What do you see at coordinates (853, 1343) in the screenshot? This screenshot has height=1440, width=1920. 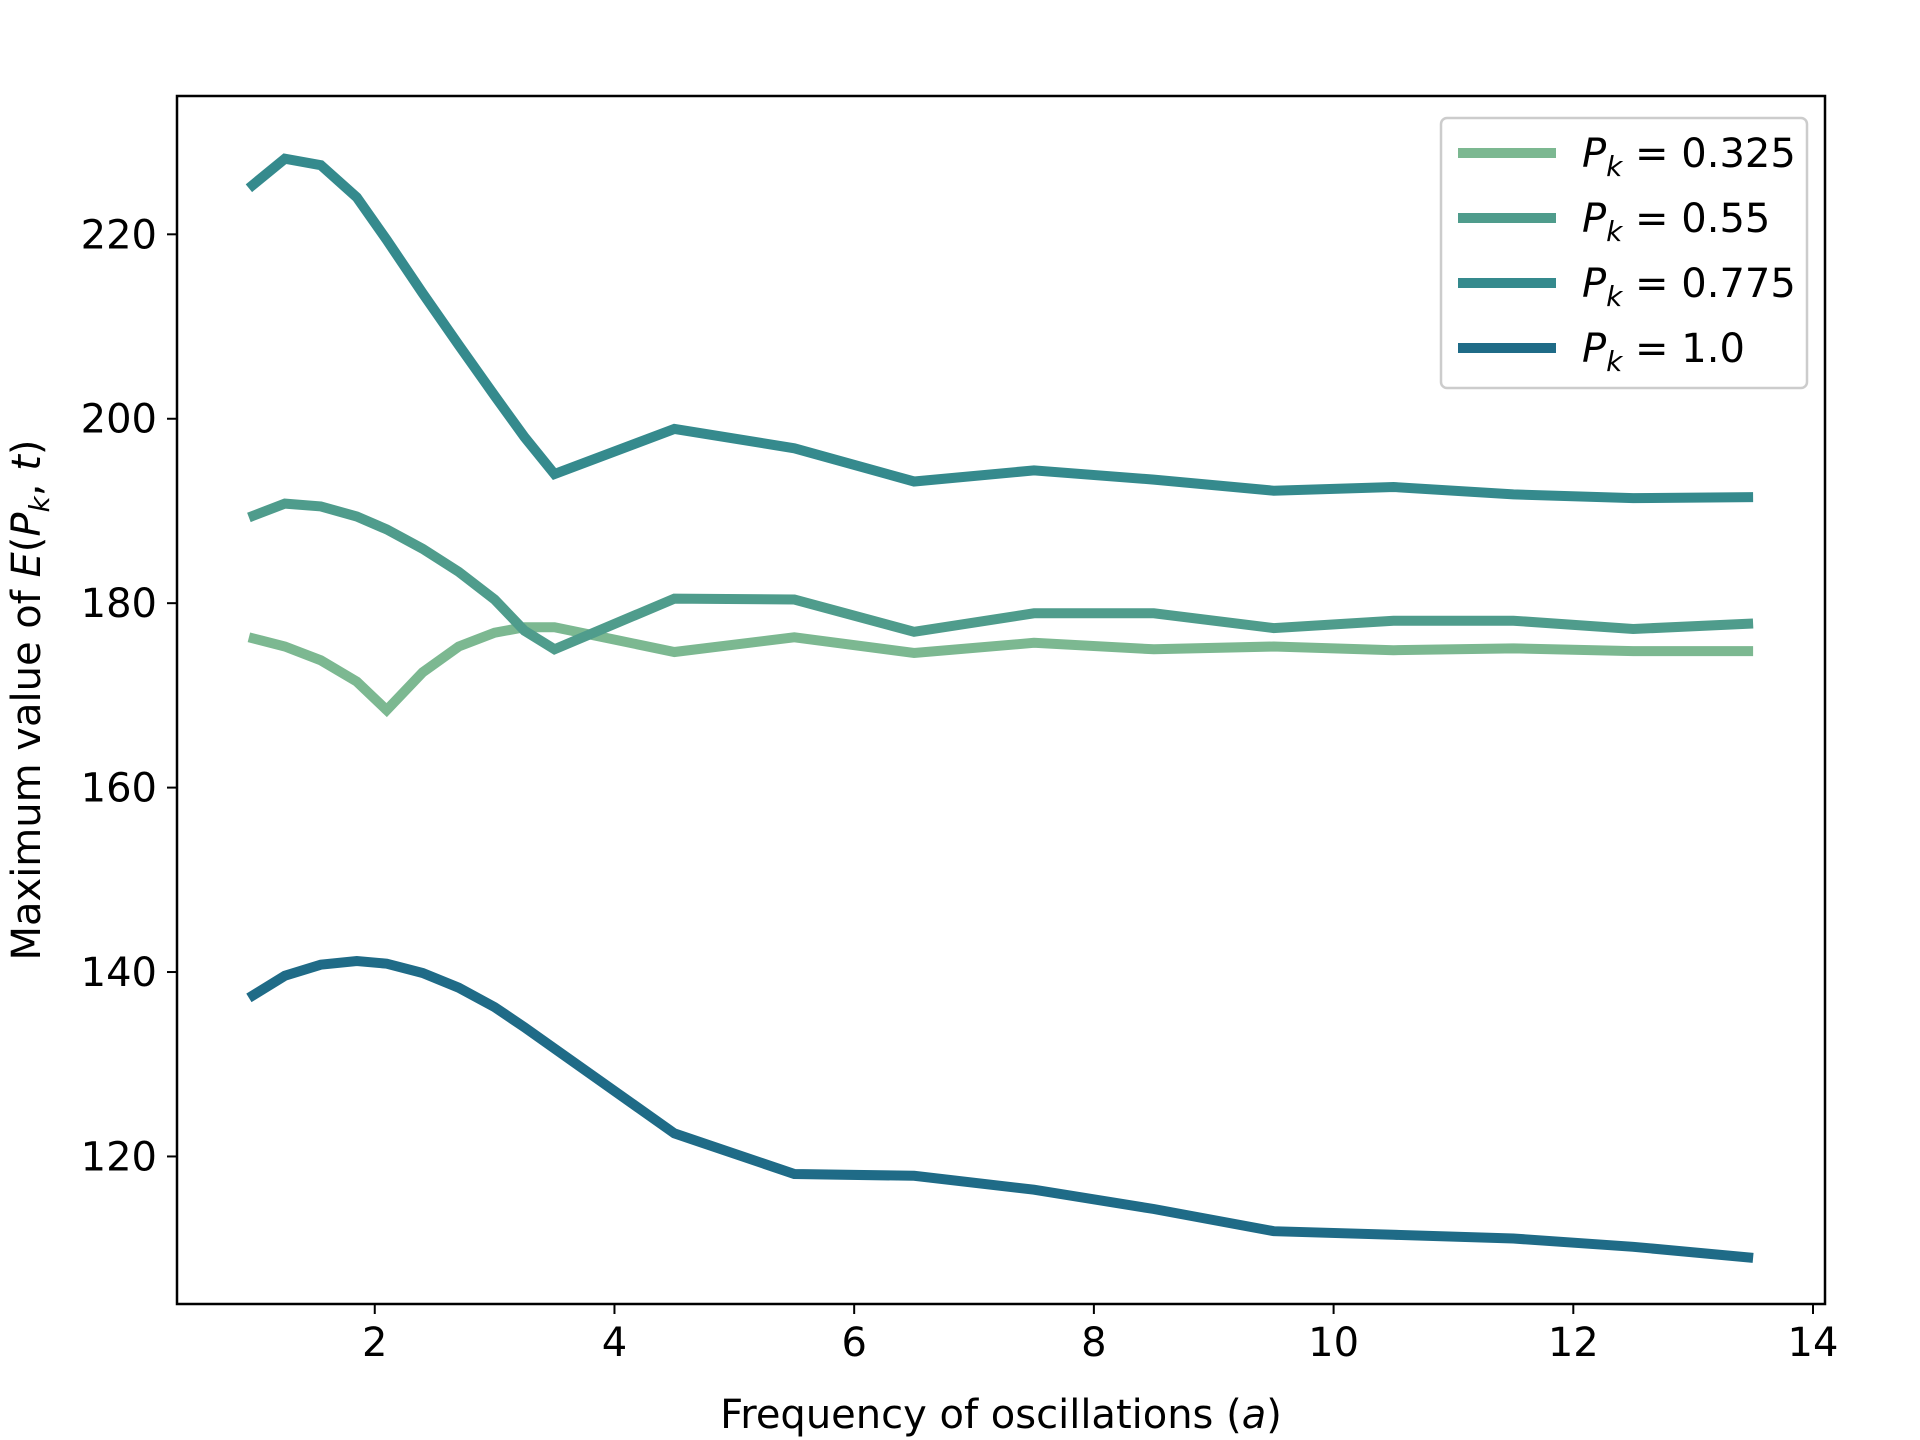 I see `x-tick-label: 6` at bounding box center [853, 1343].